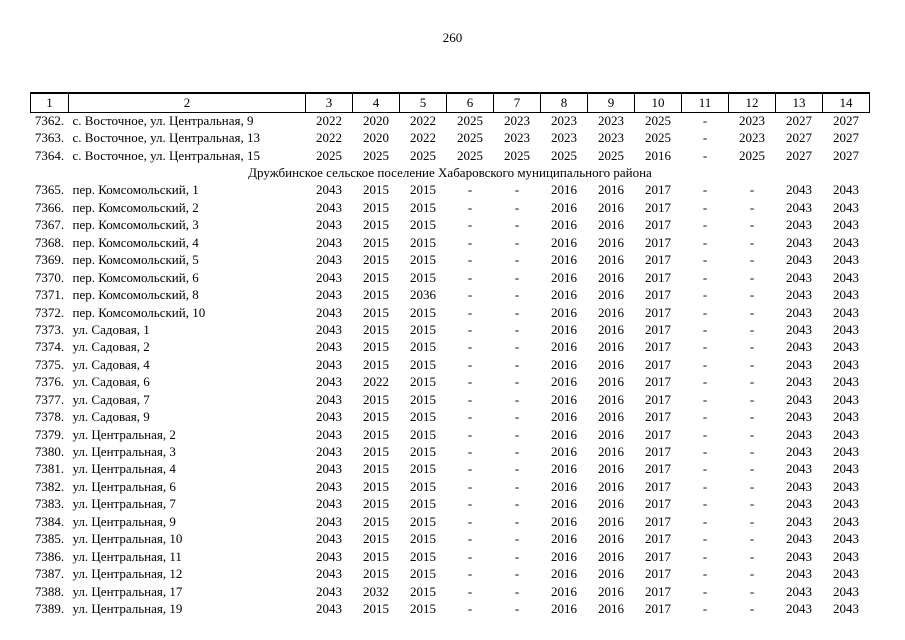  I want to click on row-number: 7362., so click(49, 120).